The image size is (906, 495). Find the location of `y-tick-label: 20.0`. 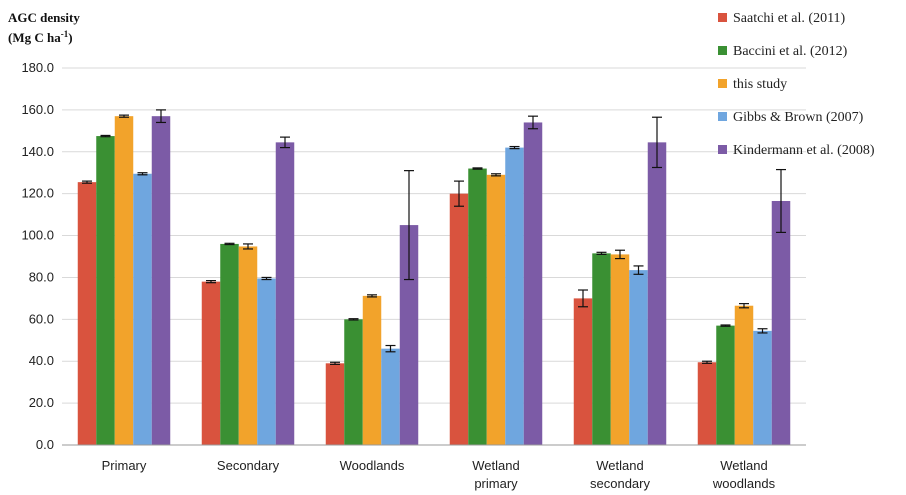

y-tick-label: 20.0 is located at coordinates (41, 402).